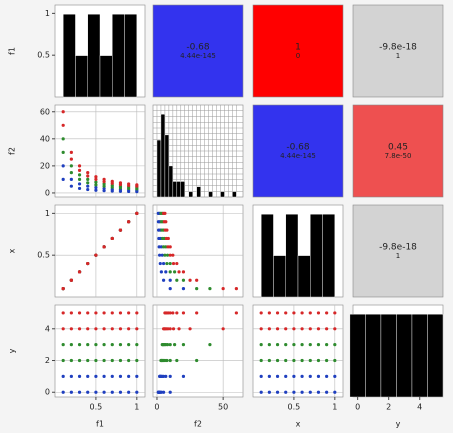 Image resolution: width=453 pixels, height=433 pixels. I want to click on y-tick-label: 0, so click(47, 192).